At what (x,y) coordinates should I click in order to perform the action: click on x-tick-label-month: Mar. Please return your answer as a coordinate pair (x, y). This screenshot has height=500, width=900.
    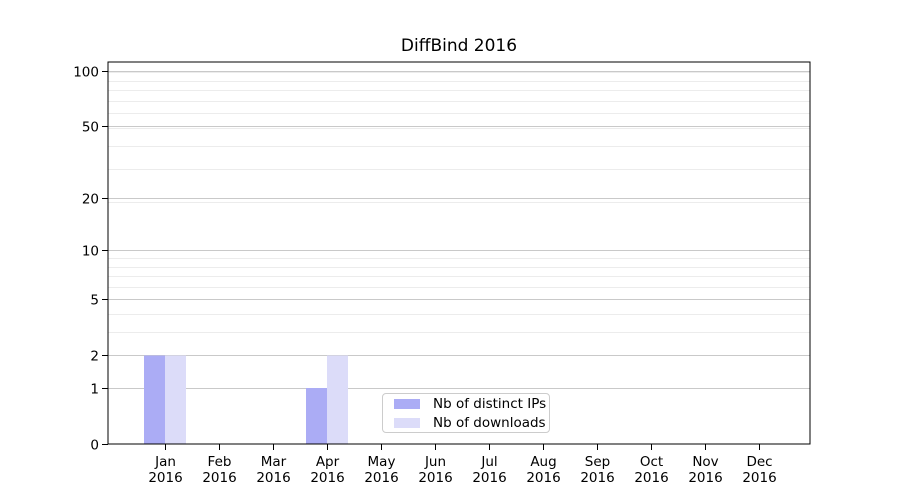
    Looking at the image, I should click on (274, 462).